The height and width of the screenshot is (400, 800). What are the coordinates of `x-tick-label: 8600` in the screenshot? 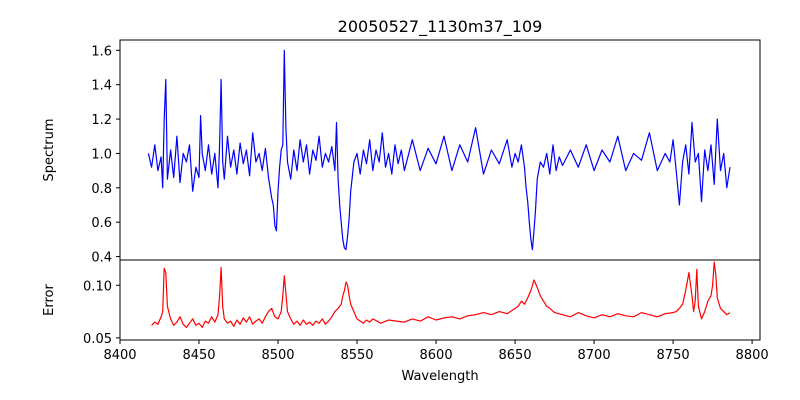 It's located at (436, 355).